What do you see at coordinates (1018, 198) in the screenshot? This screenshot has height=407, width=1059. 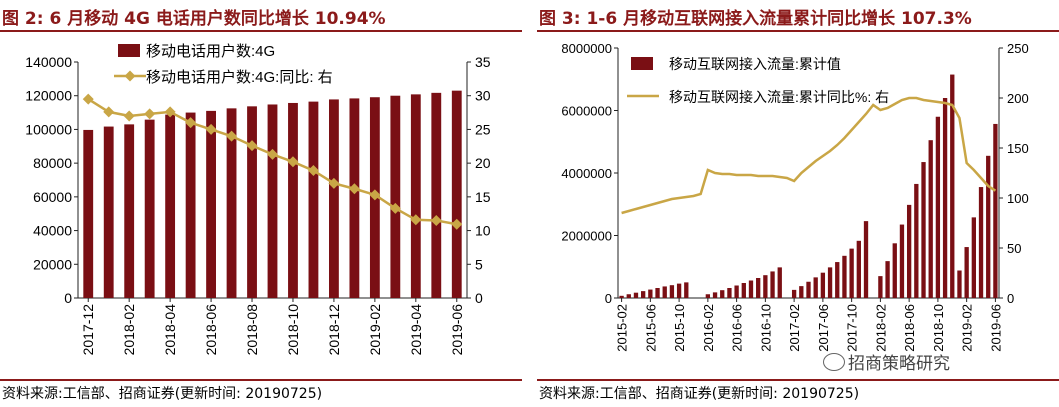 I see `y-tick-label-right: 100` at bounding box center [1018, 198].